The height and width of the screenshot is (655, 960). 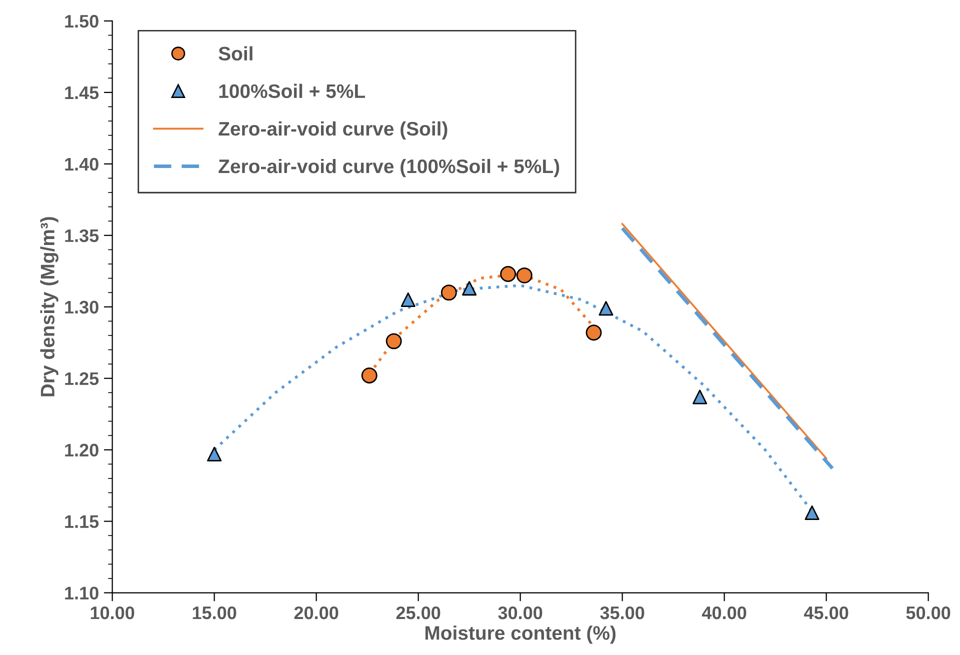 What do you see at coordinates (333, 130) in the screenshot?
I see `legend-label: Zero-air-void curve (Soil)` at bounding box center [333, 130].